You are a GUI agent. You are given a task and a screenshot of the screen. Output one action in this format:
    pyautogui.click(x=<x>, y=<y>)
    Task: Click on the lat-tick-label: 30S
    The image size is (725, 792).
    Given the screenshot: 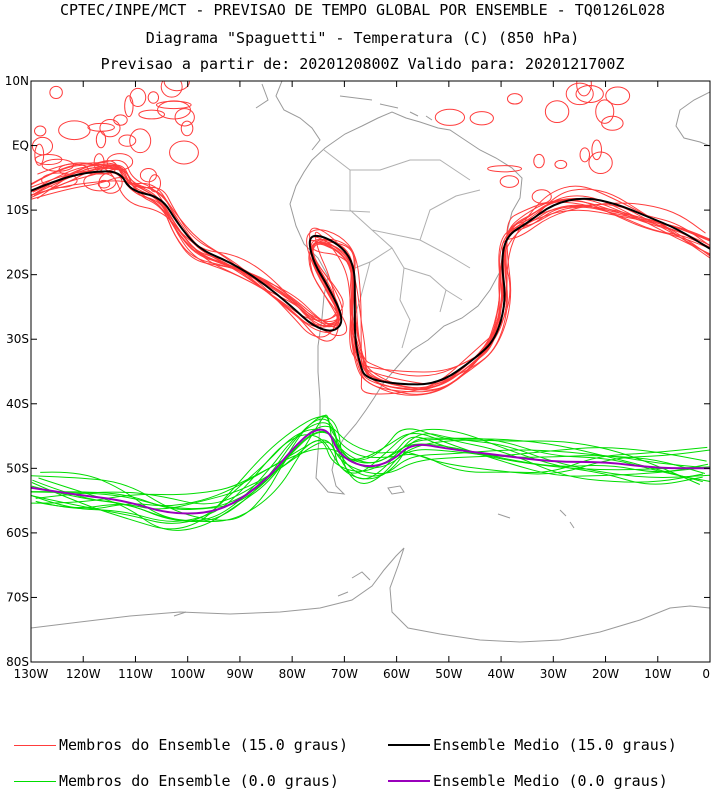 What is the action you would take?
    pyautogui.click(x=17, y=339)
    